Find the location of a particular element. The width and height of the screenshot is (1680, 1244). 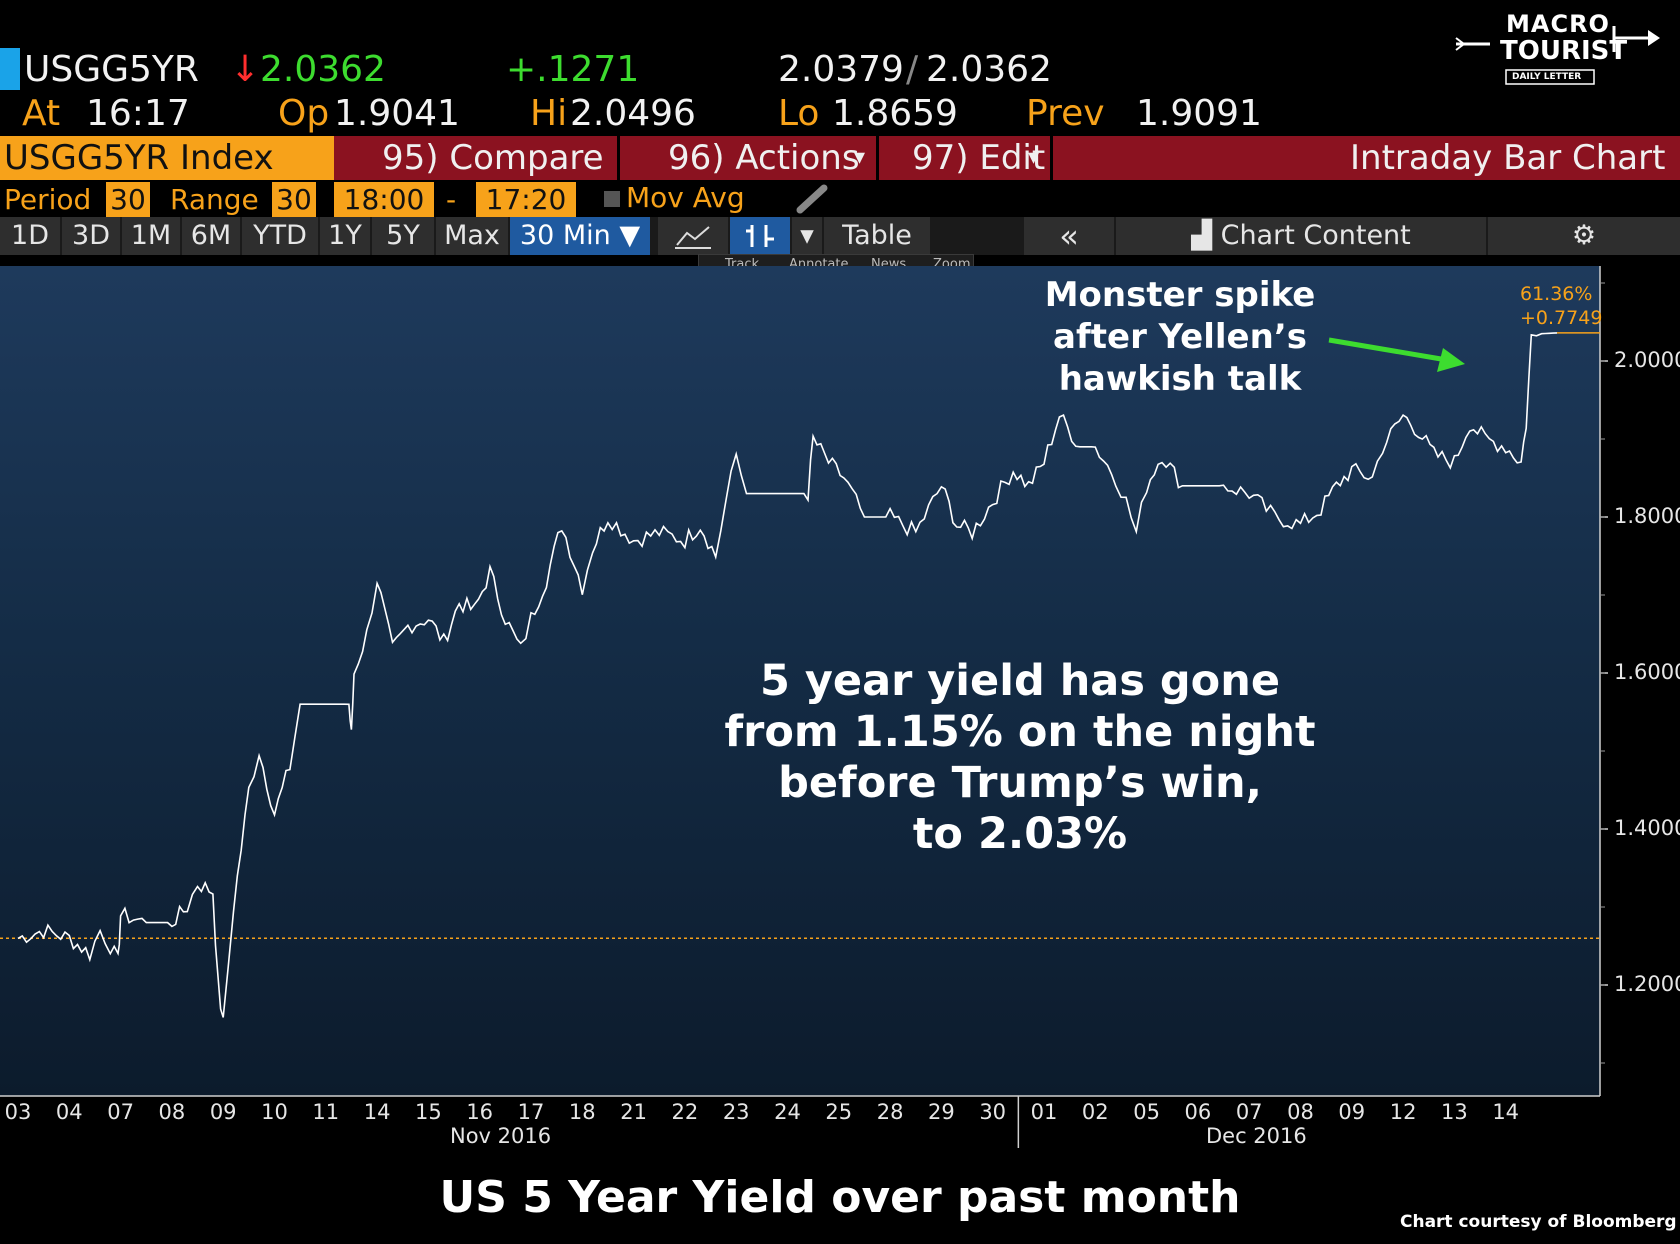

pencil-icon is located at coordinates (813, 201).